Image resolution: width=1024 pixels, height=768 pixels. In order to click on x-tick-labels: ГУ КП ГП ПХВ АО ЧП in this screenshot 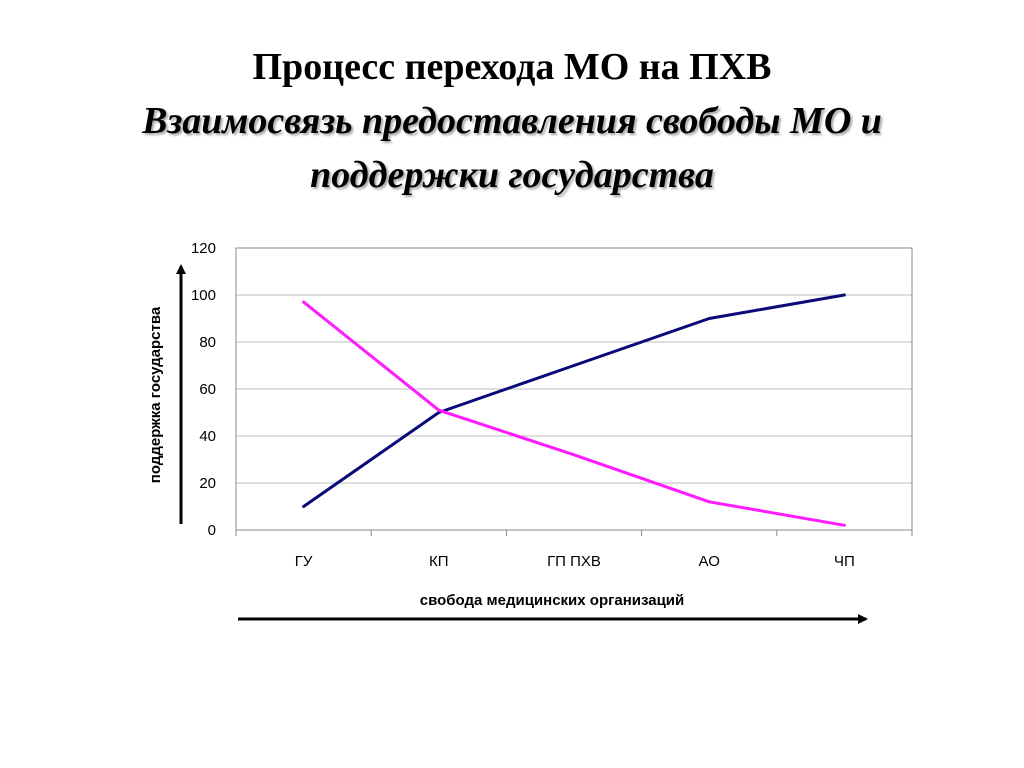, I will do `click(575, 561)`.